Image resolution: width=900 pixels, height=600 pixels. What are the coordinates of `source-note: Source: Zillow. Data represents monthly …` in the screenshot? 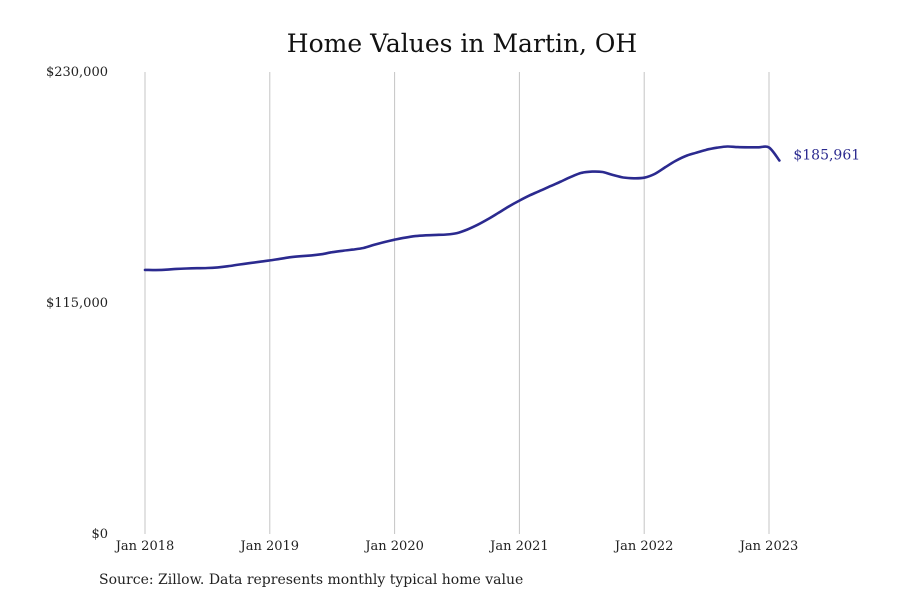 It's located at (311, 580).